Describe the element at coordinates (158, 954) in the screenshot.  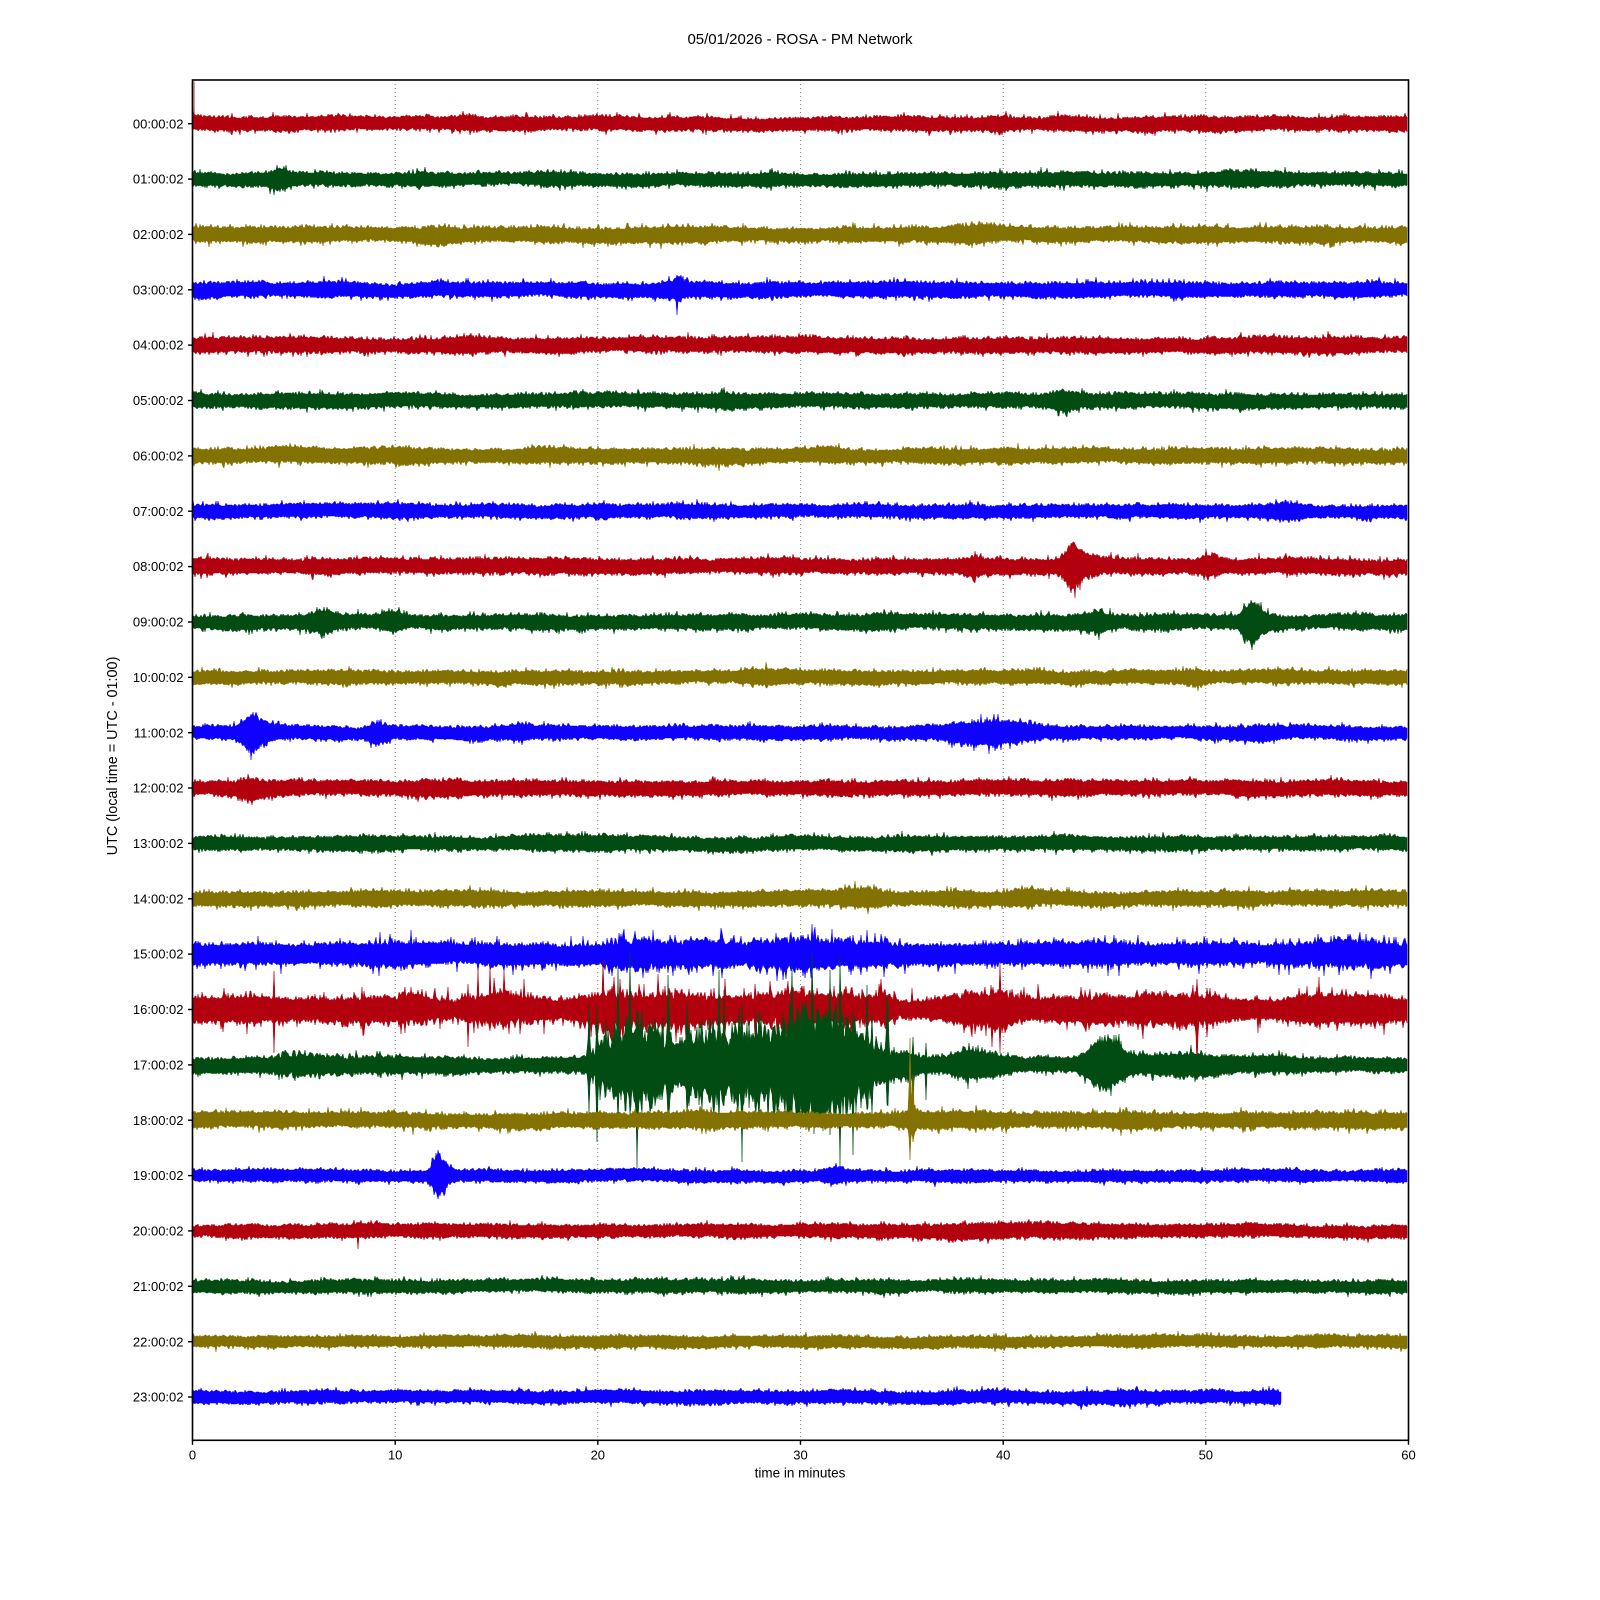
I see `svg-text: 15:00:02` at that location.